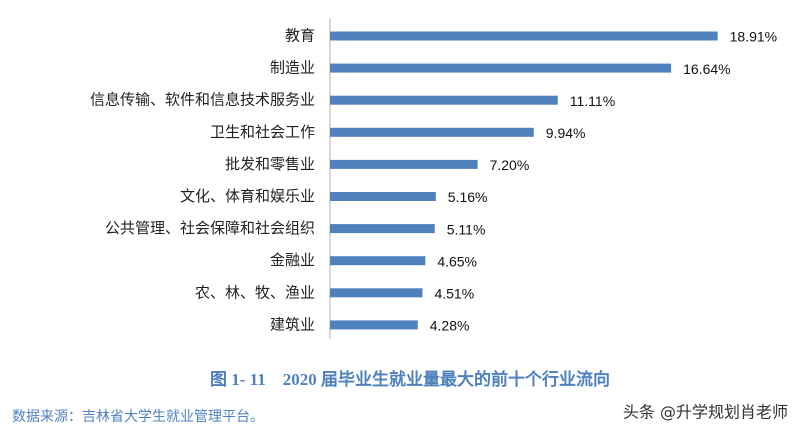 The height and width of the screenshot is (438, 800). Describe the element at coordinates (292, 68) in the screenshot. I see `category-label: 制造业` at that location.